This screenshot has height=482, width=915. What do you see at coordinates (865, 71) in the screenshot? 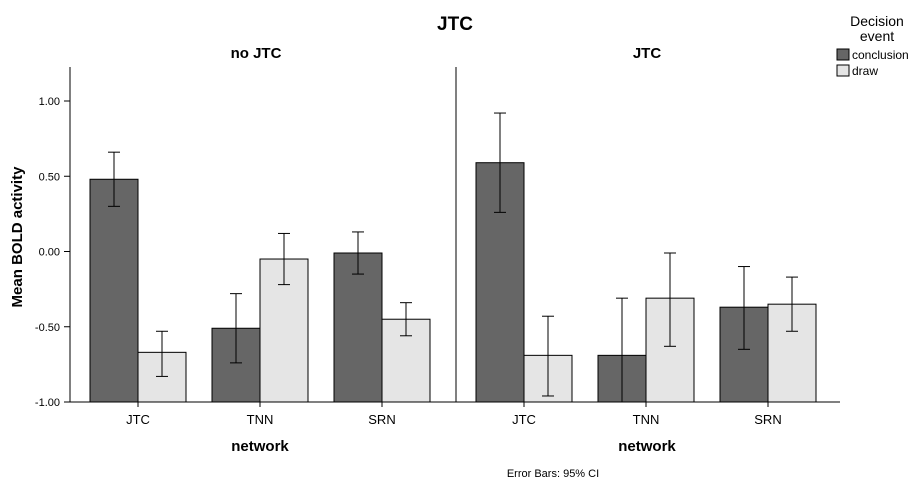
I see `legend-label-draw: draw` at bounding box center [865, 71].